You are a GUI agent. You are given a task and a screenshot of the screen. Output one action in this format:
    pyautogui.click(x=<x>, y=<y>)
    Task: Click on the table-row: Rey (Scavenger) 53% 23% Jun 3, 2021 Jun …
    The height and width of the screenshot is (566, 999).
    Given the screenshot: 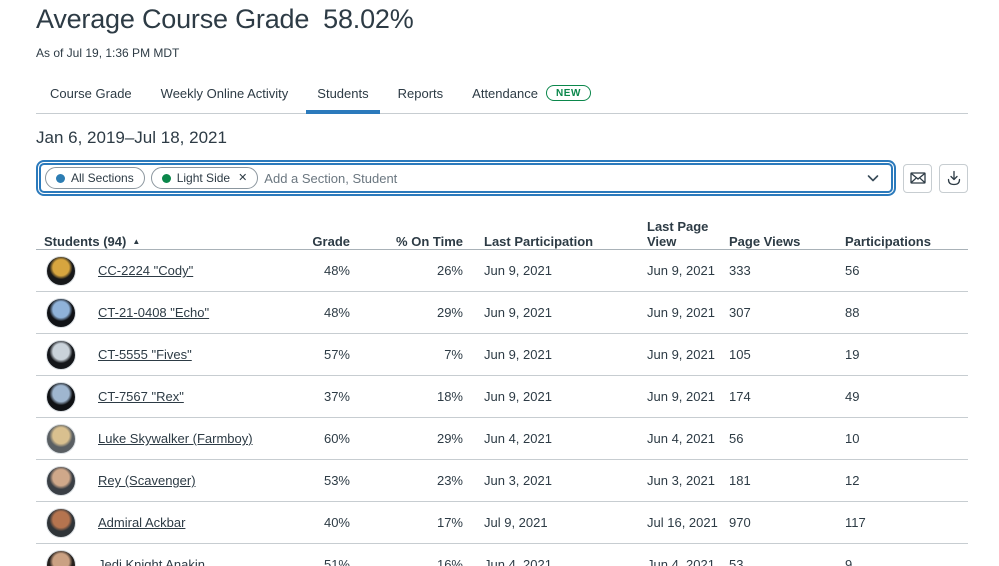 What is the action you would take?
    pyautogui.click(x=502, y=481)
    